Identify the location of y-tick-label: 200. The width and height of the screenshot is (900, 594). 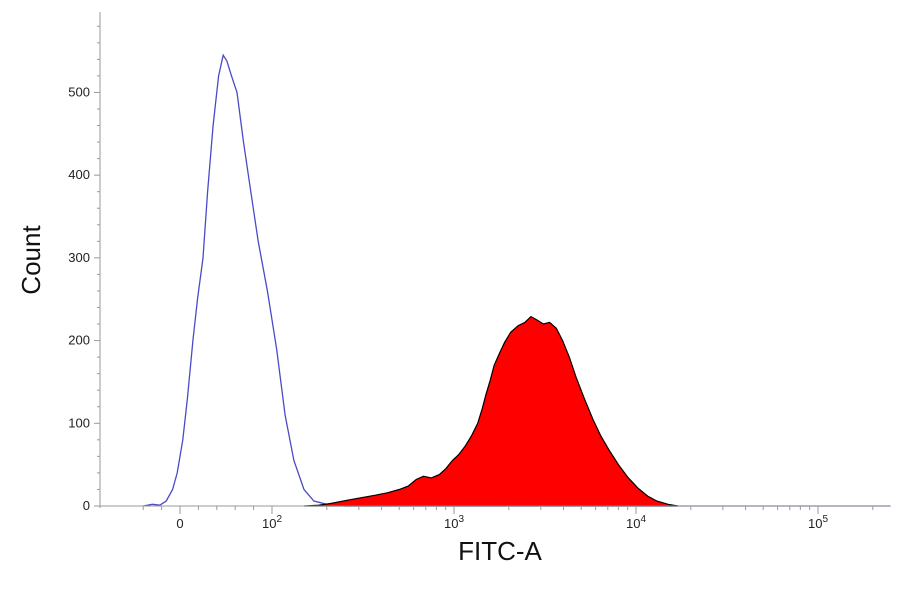
(79, 340).